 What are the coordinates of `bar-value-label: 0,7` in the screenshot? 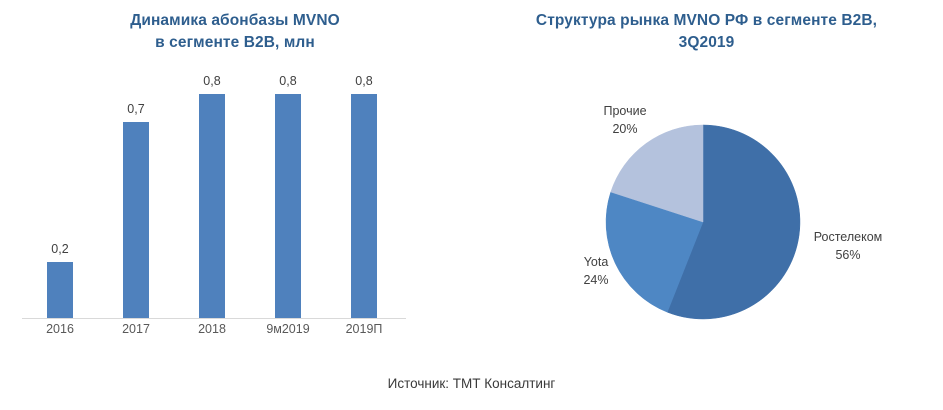 It's located at (136, 109).